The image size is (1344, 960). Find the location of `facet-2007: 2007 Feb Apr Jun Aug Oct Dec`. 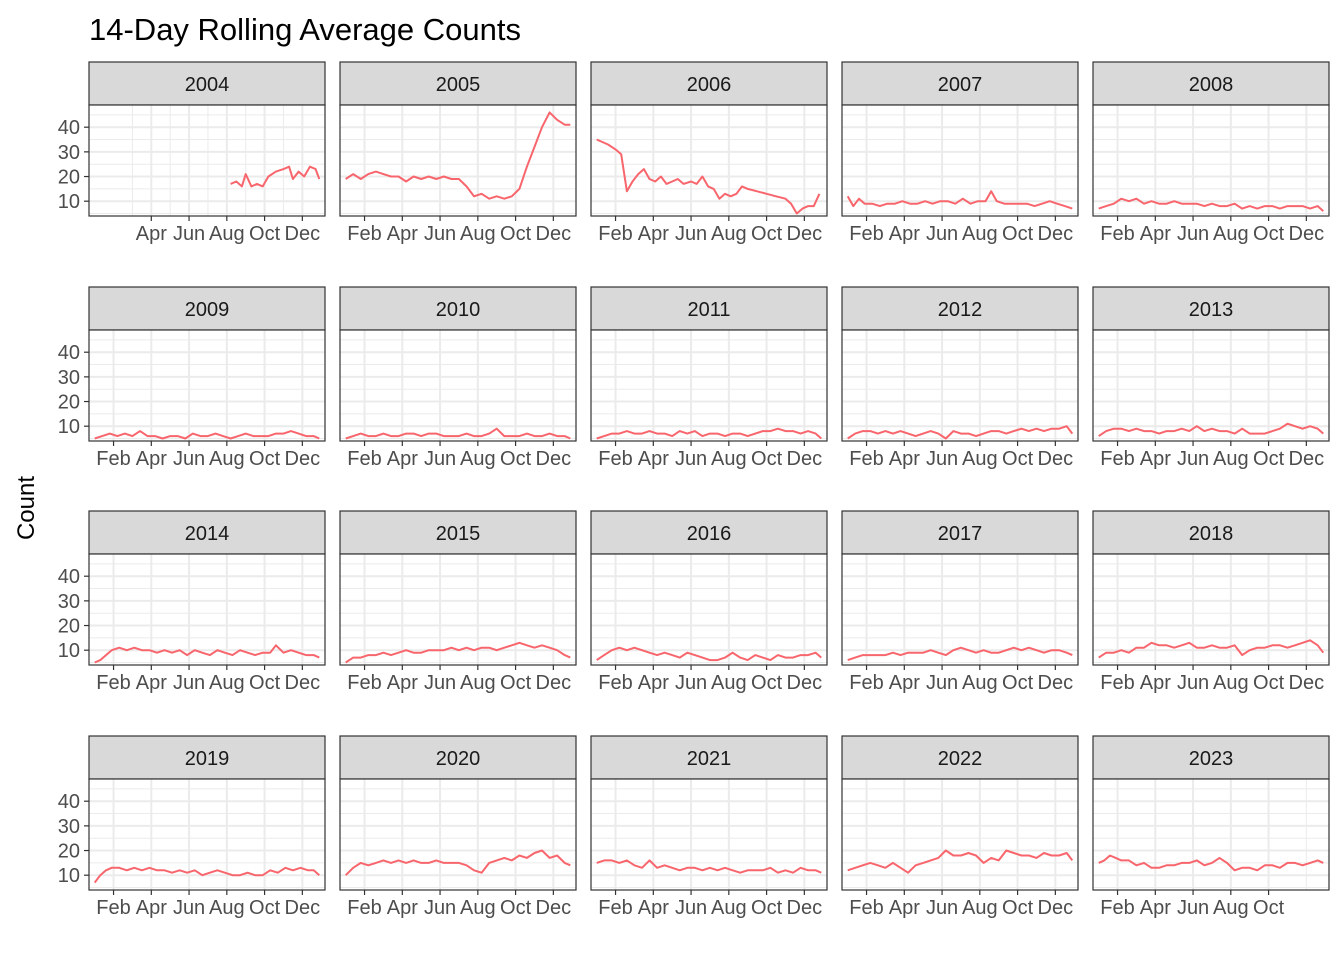

facet-2007: 2007 Feb Apr Jun Aug Oct Dec is located at coordinates (960, 153).